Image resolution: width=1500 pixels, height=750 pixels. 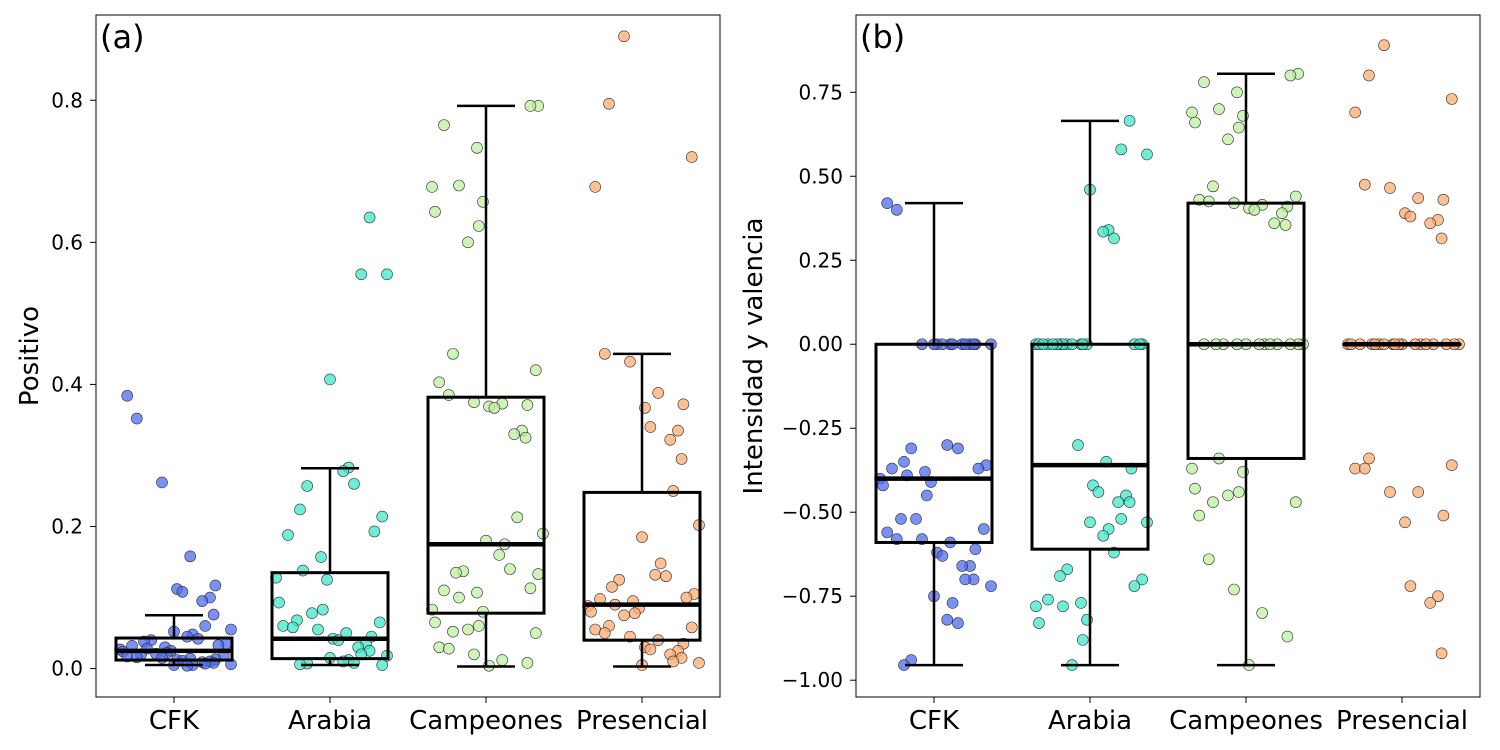 I want to click on y-tick-label: 0.6, so click(x=67, y=242).